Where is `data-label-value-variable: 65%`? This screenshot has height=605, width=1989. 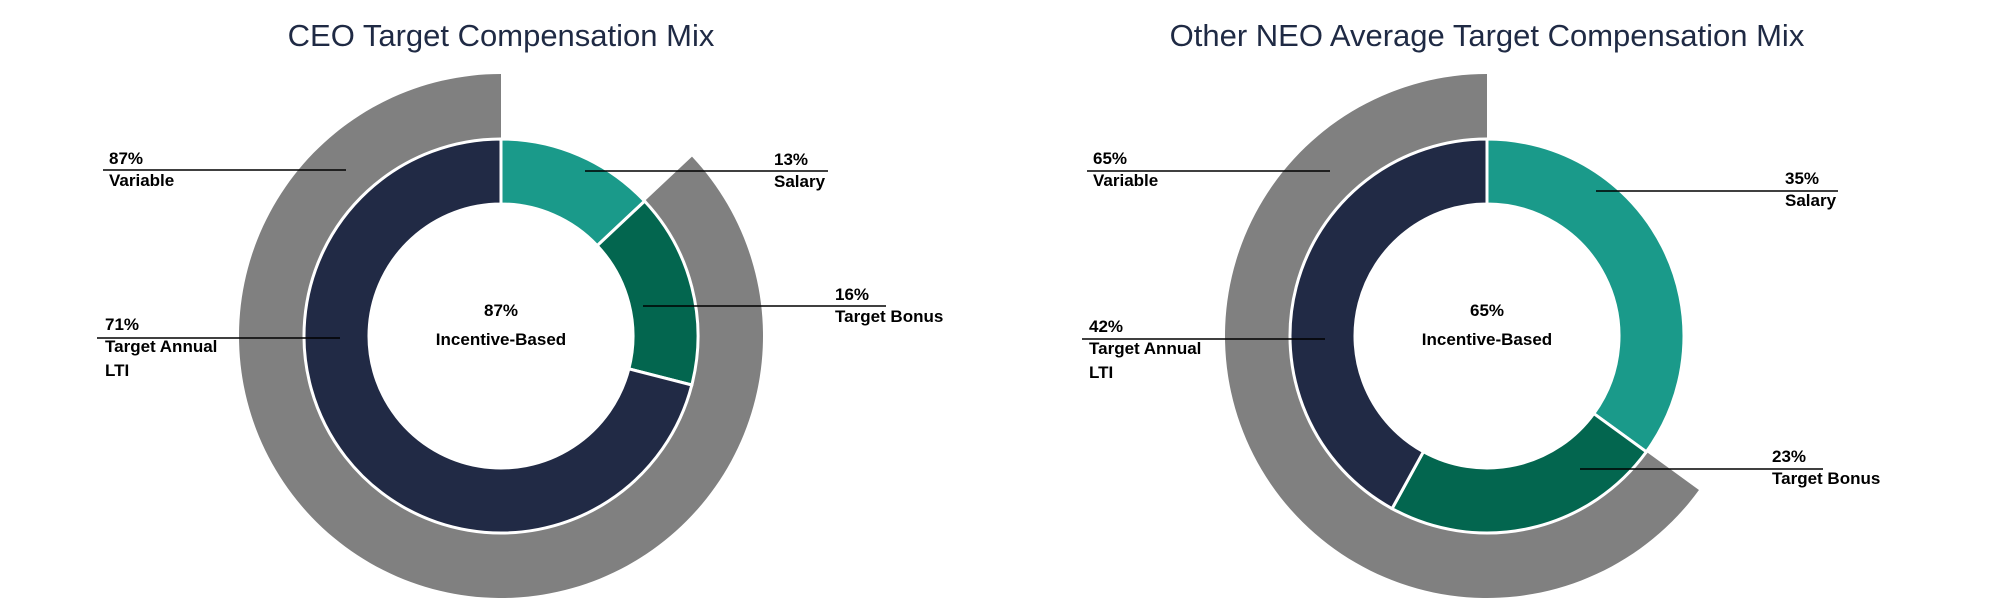 data-label-value-variable: 65% is located at coordinates (1110, 158).